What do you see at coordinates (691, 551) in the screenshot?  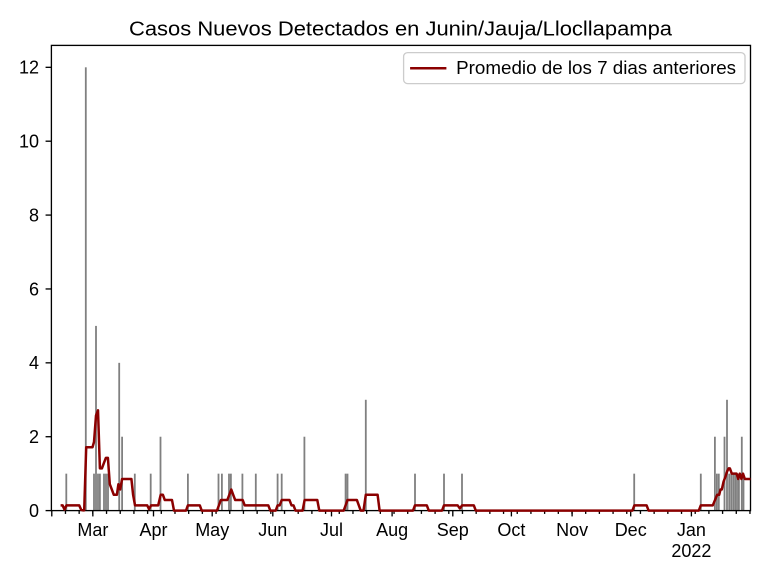 I see `svg-text: 2022` at bounding box center [691, 551].